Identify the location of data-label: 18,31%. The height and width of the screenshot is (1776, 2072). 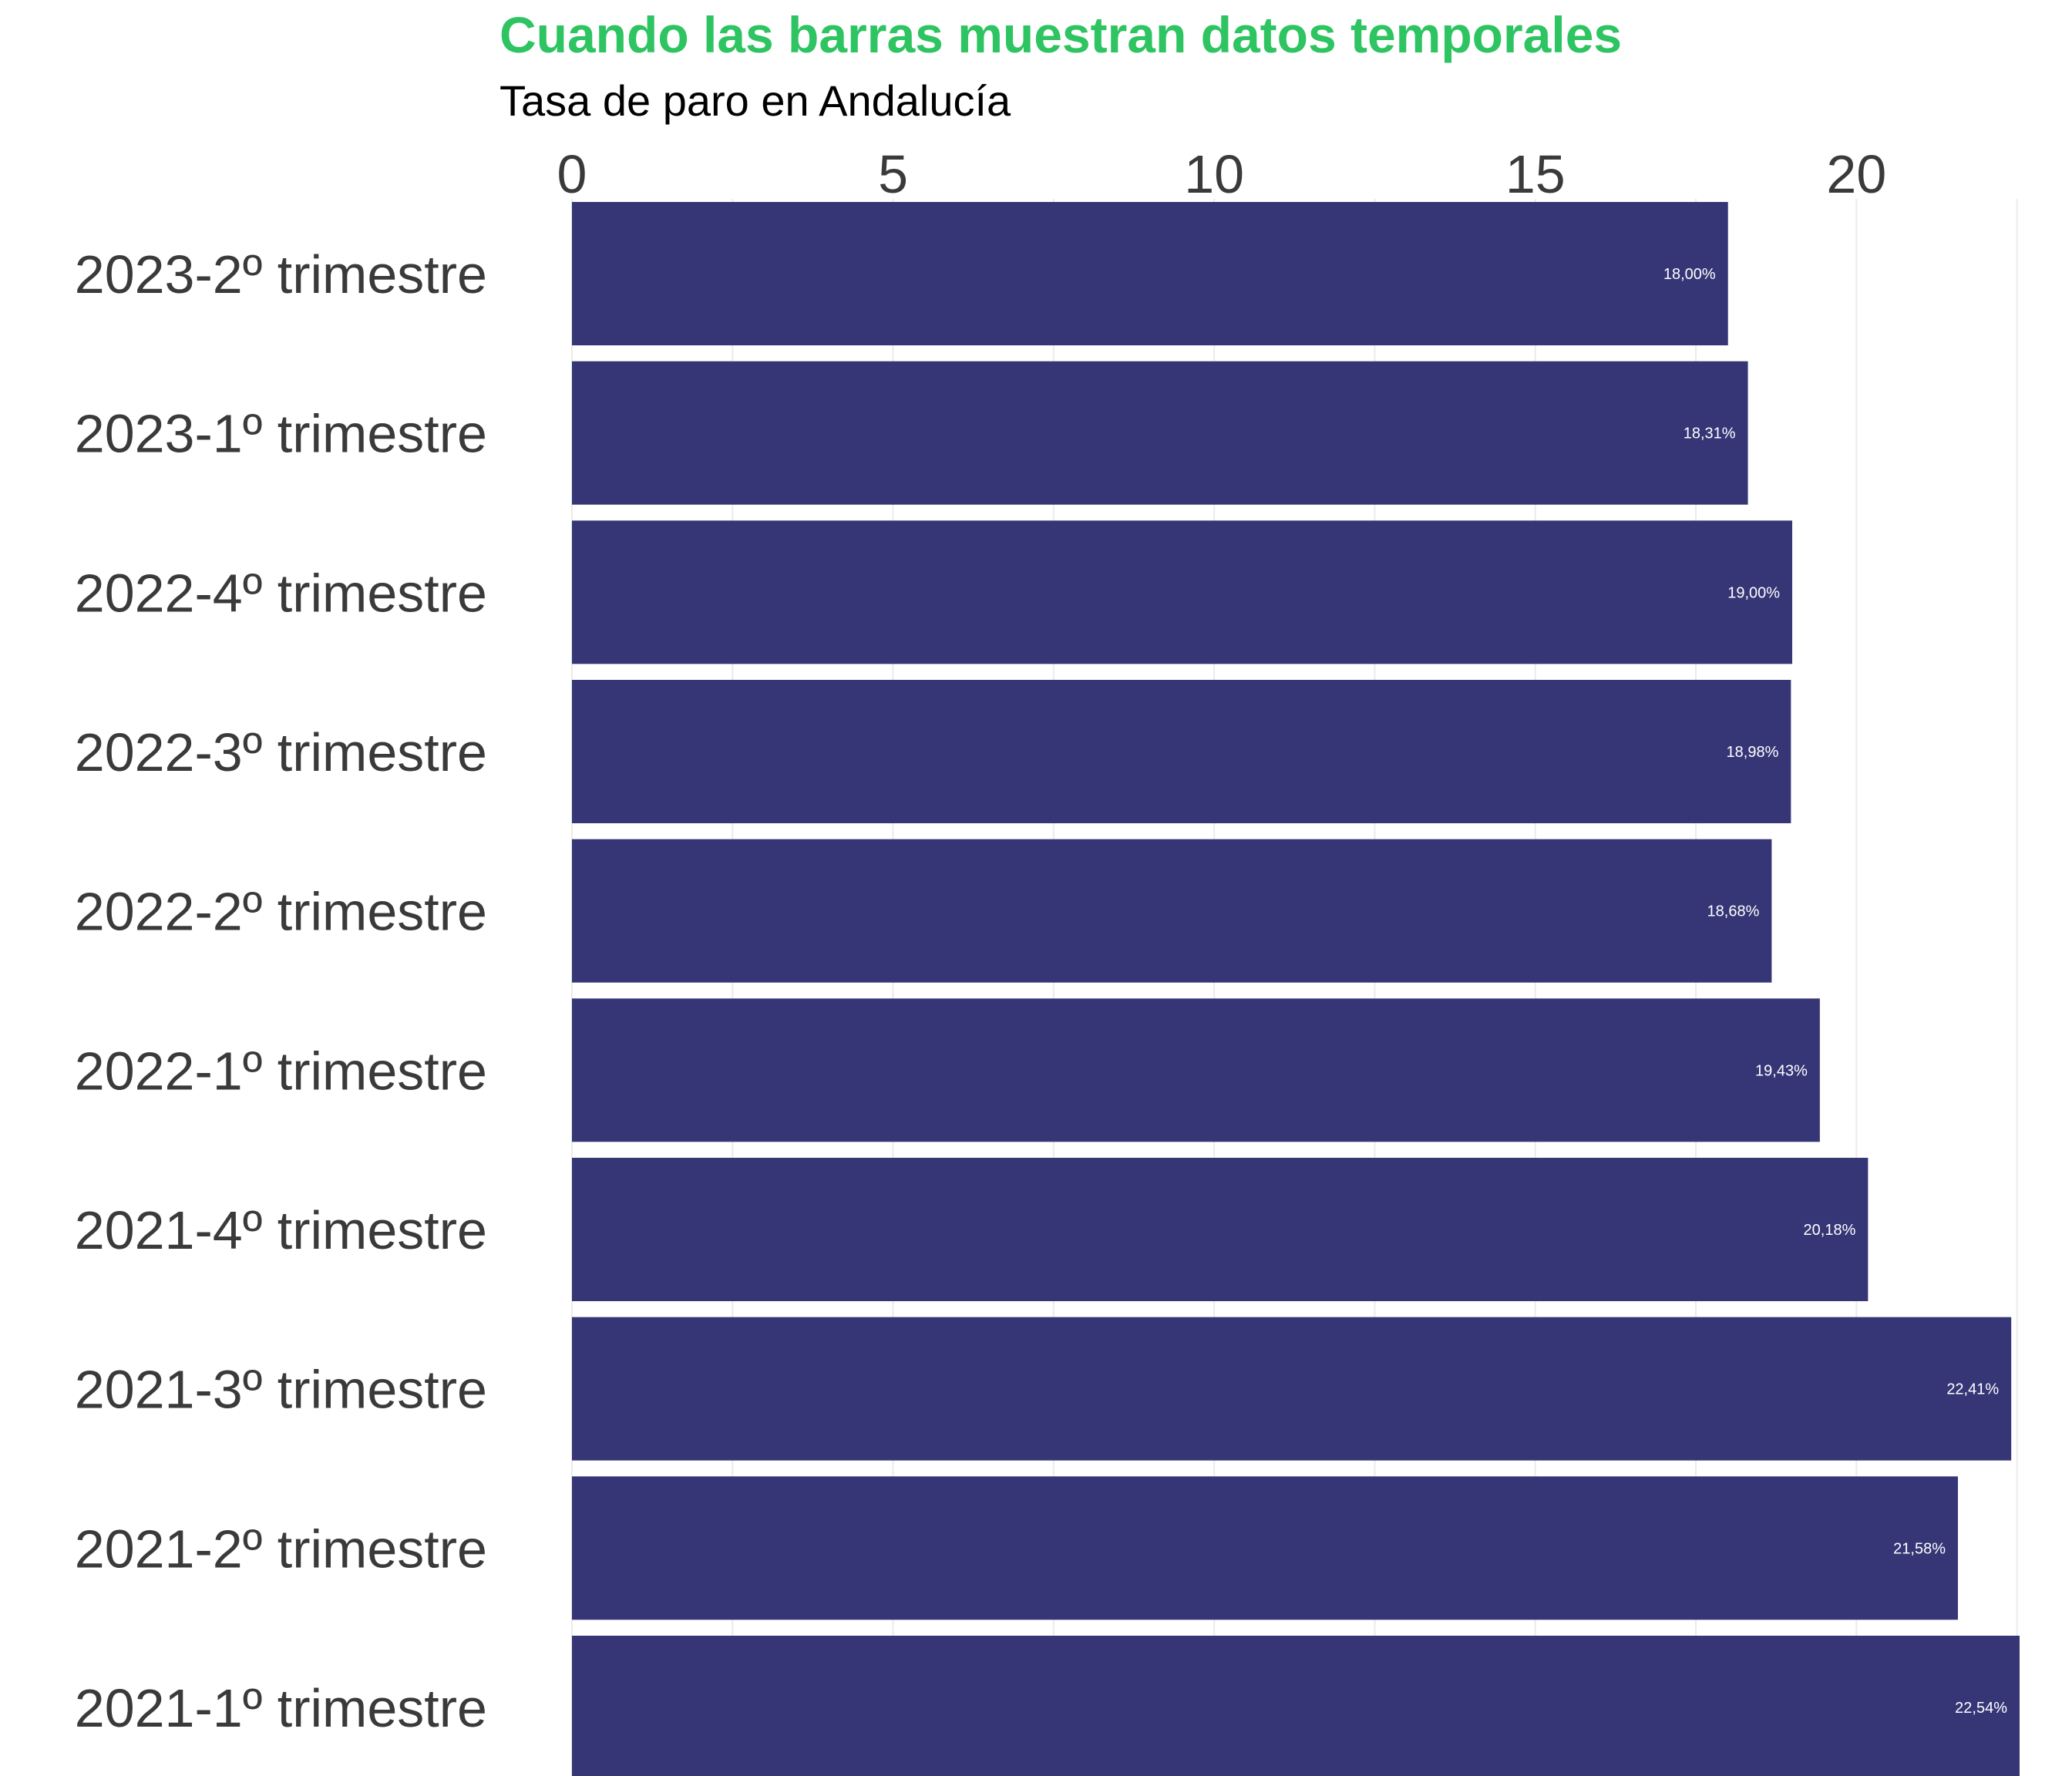
(1710, 434).